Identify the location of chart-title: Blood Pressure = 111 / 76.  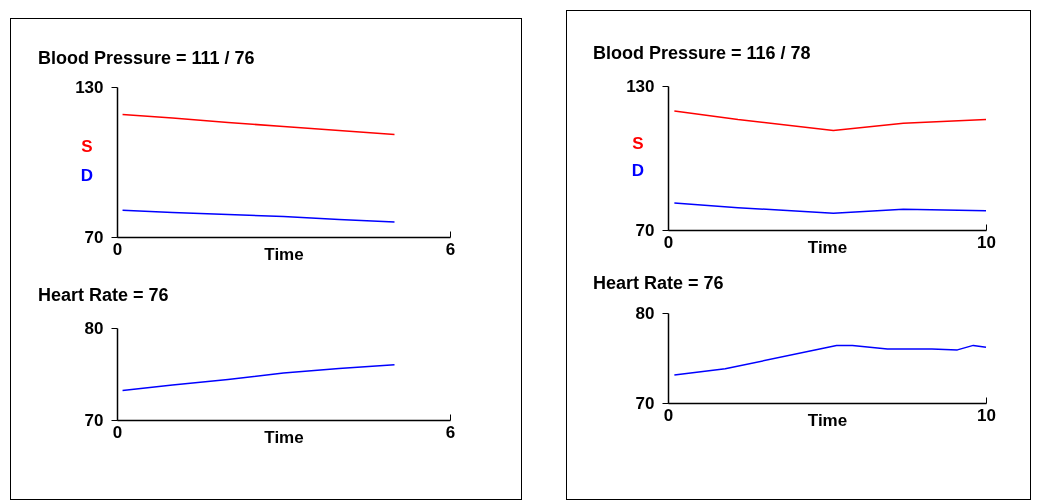
(146, 58).